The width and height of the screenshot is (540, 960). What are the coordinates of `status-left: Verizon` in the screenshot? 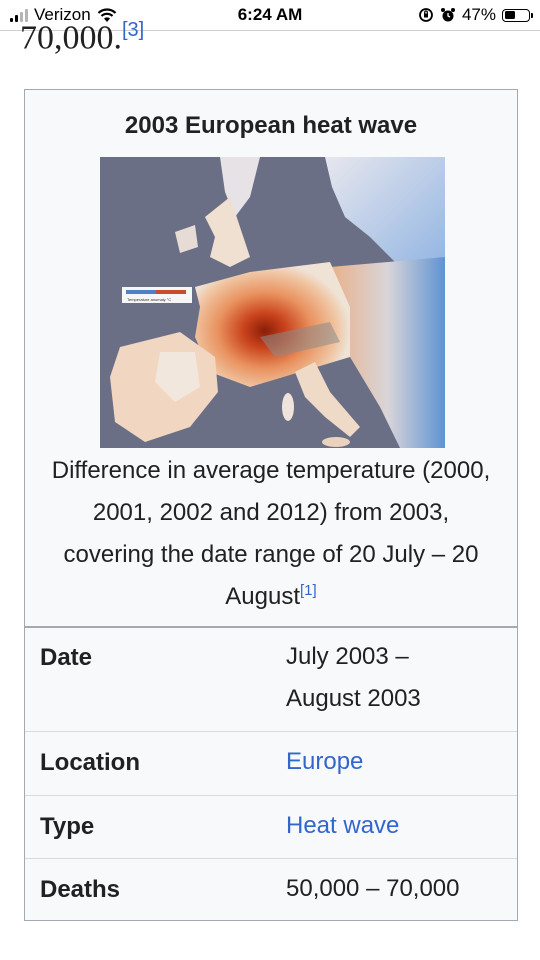 It's located at (63, 15).